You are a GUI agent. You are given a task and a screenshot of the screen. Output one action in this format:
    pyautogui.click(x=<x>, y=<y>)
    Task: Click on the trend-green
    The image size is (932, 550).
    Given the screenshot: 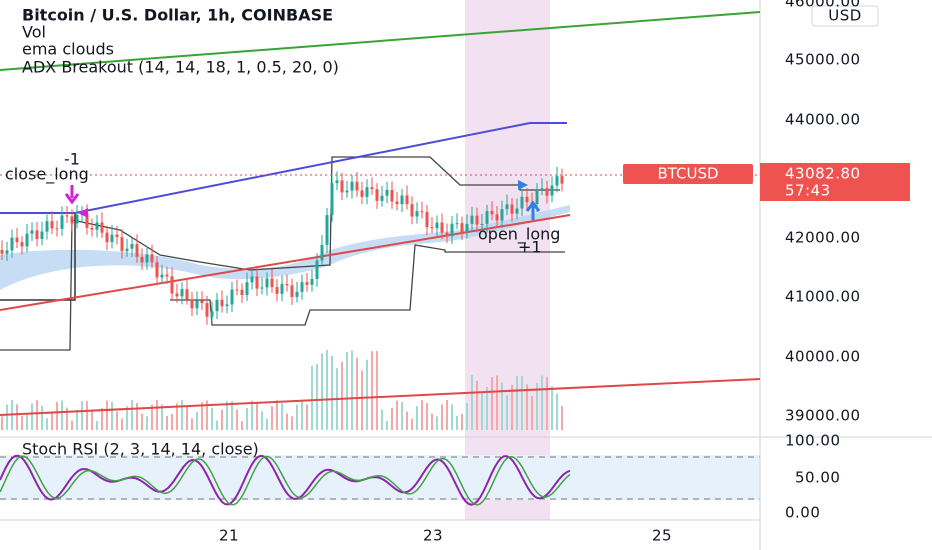 What is the action you would take?
    pyautogui.click(x=380, y=41)
    